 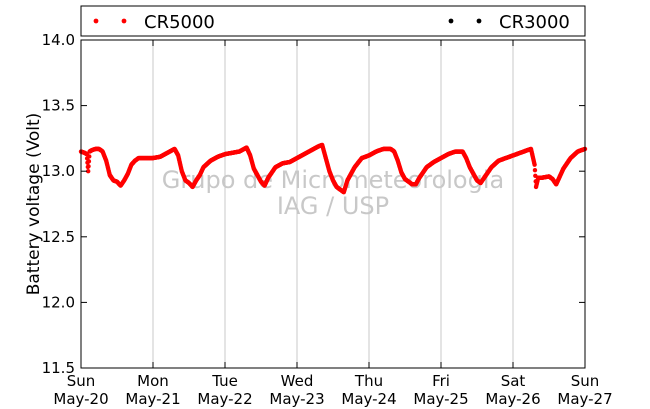 I want to click on x-tick-label-date: May-26, so click(x=512, y=399).